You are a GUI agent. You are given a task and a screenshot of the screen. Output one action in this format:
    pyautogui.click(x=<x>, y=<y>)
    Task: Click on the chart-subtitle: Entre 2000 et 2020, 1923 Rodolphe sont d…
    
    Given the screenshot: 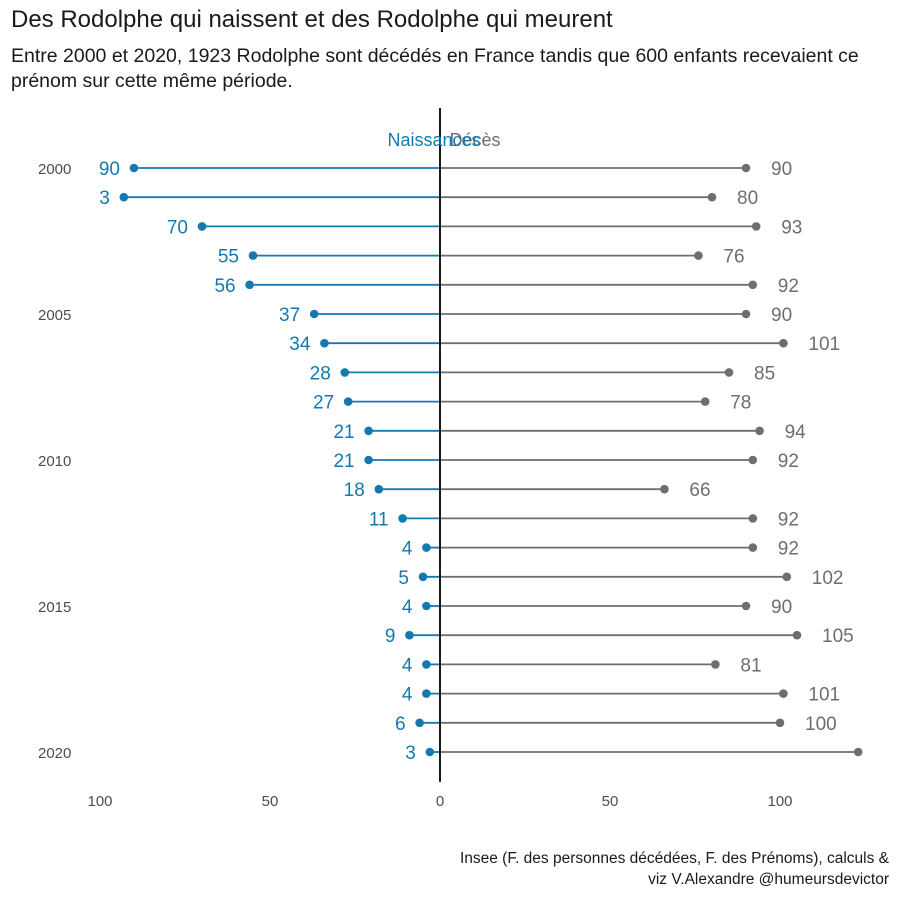 What is the action you would take?
    pyautogui.click(x=435, y=68)
    